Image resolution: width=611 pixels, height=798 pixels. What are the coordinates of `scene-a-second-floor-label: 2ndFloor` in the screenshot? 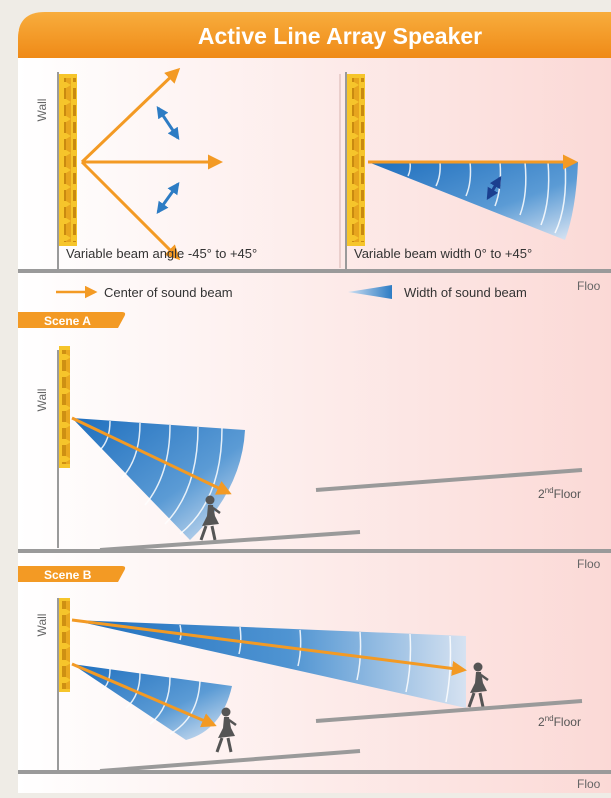 It's located at (559, 493).